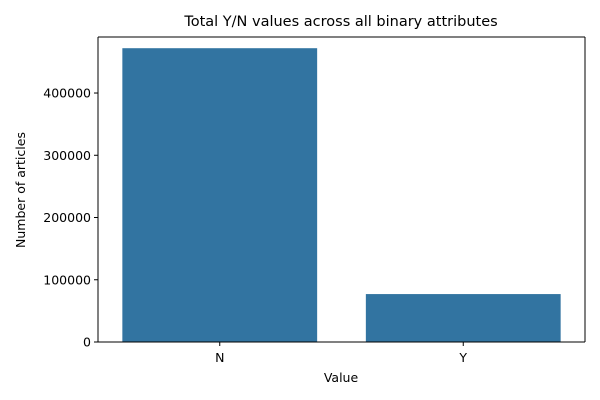 The height and width of the screenshot is (400, 600). What do you see at coordinates (341, 377) in the screenshot?
I see `x-axis-label: Value` at bounding box center [341, 377].